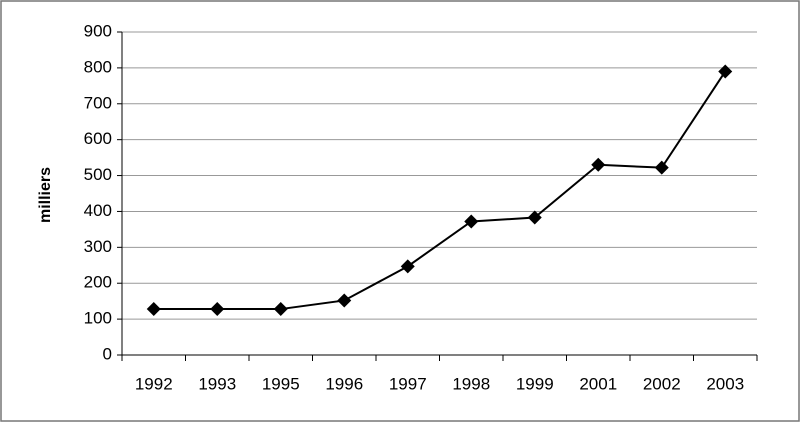 Image resolution: width=800 pixels, height=424 pixels. I want to click on y-tick-label: 100, so click(98, 318).